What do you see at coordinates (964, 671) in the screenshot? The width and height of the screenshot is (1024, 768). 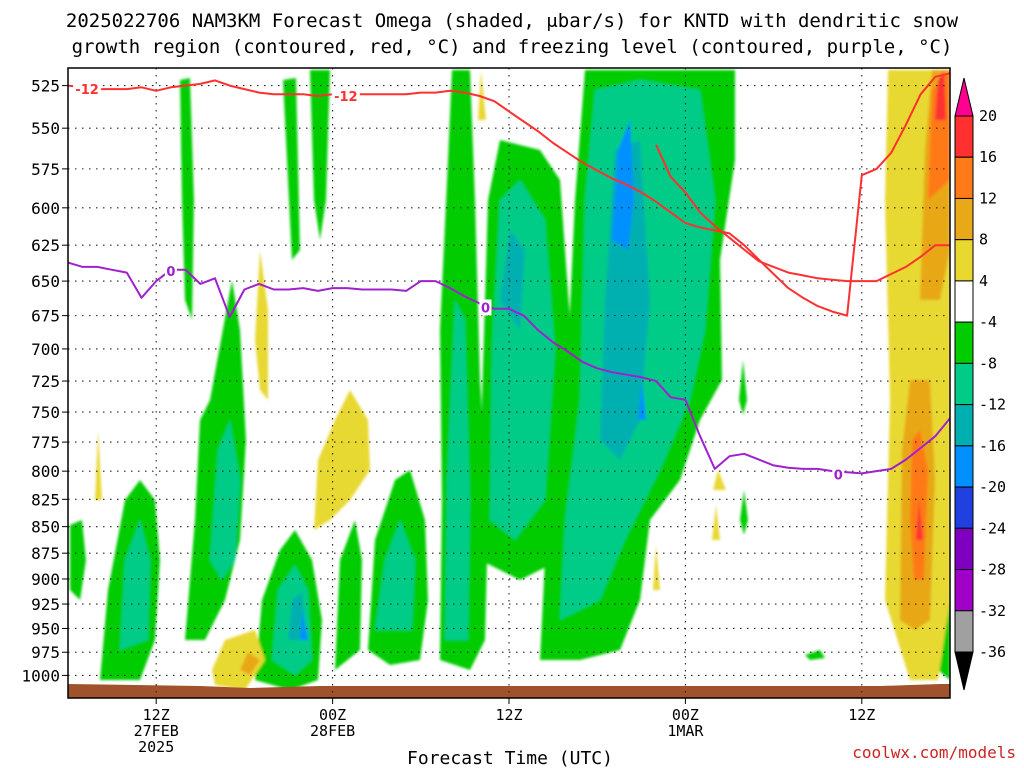 I see `colorbar-bottom-triangle` at bounding box center [964, 671].